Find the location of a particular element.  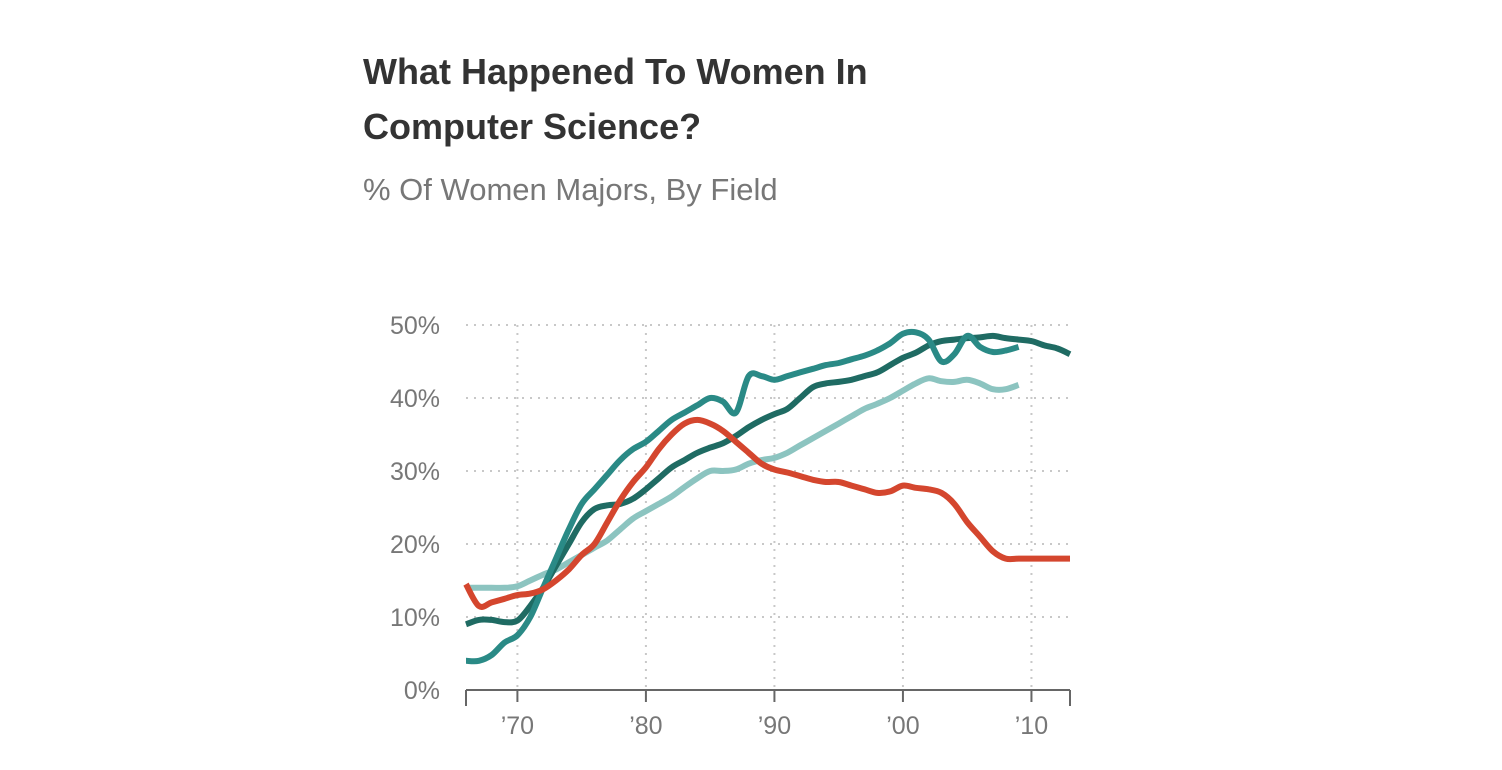

y-tick-label: 50% is located at coordinates (415, 326).